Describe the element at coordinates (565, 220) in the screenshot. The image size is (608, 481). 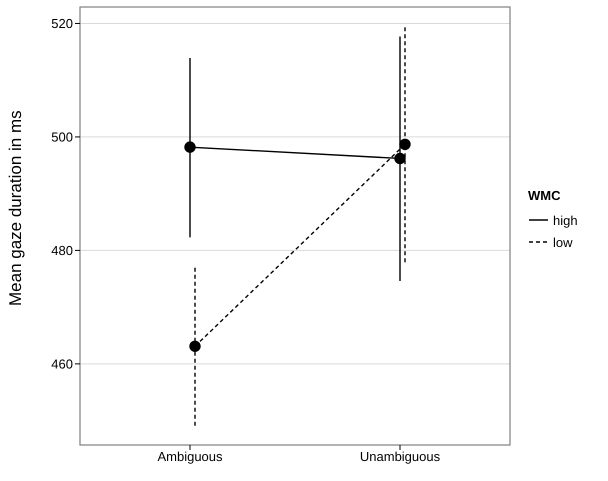
I see `legend-label: high` at that location.